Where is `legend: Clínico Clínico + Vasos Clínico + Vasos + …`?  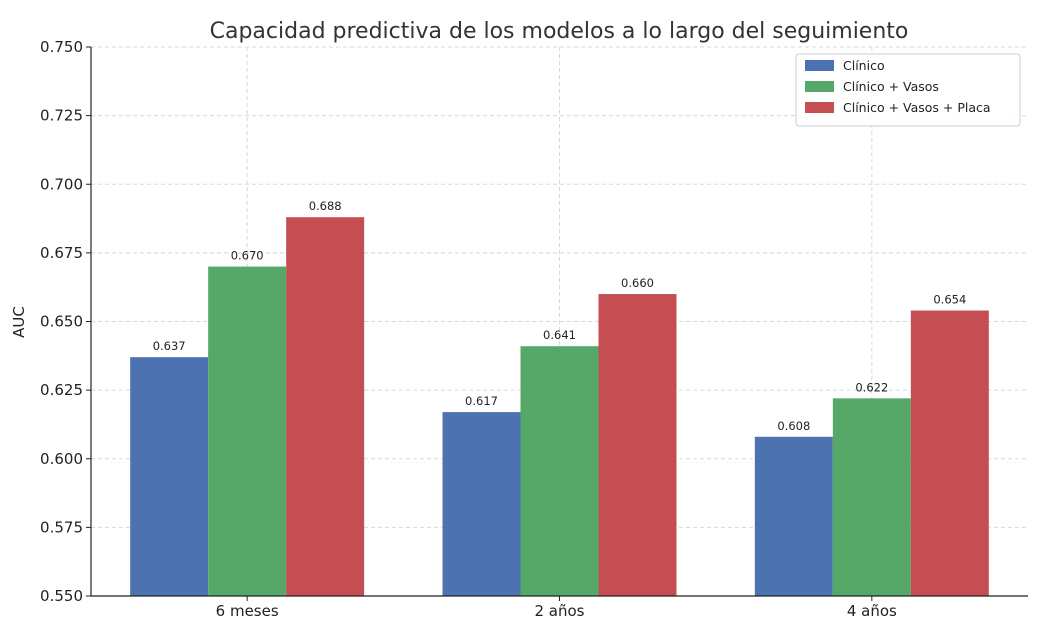
legend: Clínico Clínico + Vasos Clínico + Vasos + … is located at coordinates (908, 90).